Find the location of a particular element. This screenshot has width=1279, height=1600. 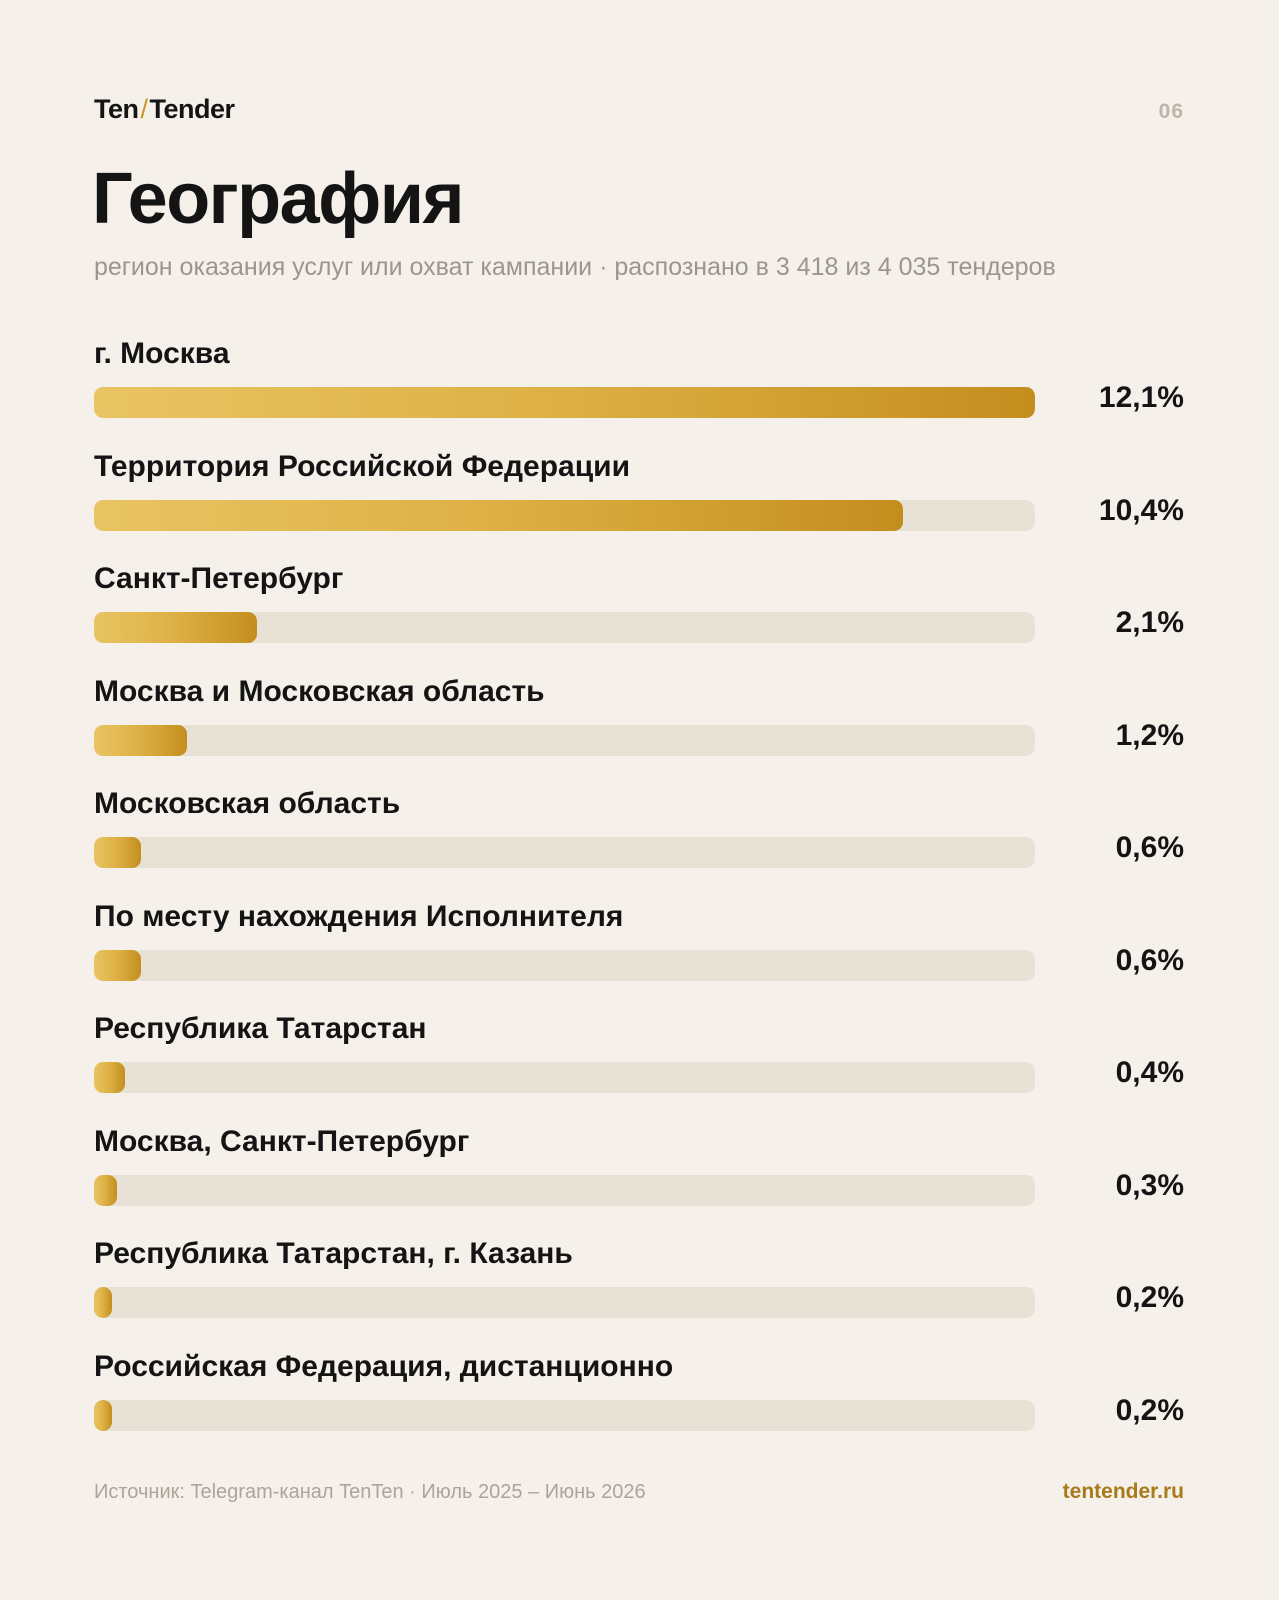

bar-label: Москва, Санкт-Петербург is located at coordinates (282, 1141).